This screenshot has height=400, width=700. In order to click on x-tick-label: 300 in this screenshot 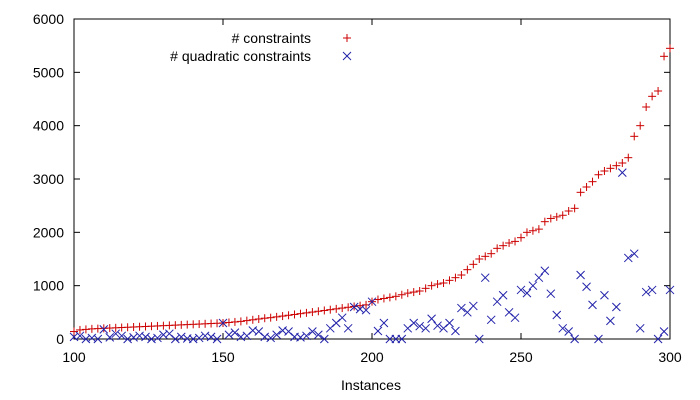, I will do `click(670, 357)`.